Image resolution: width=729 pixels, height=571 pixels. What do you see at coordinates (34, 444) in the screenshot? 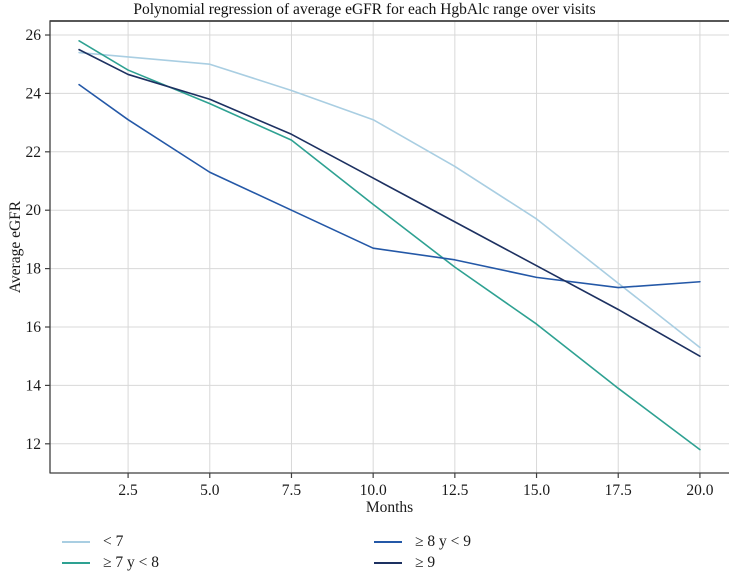
I see `y-tick-label: 12` at bounding box center [34, 444].